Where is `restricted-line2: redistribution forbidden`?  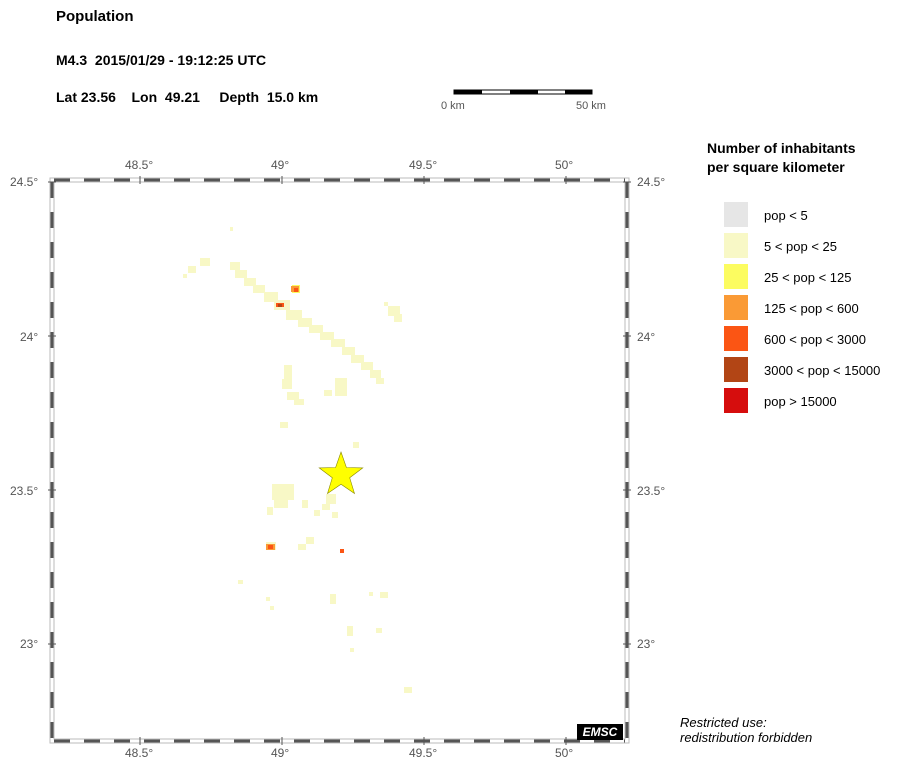
restricted-line2: redistribution forbidden is located at coordinates (746, 737).